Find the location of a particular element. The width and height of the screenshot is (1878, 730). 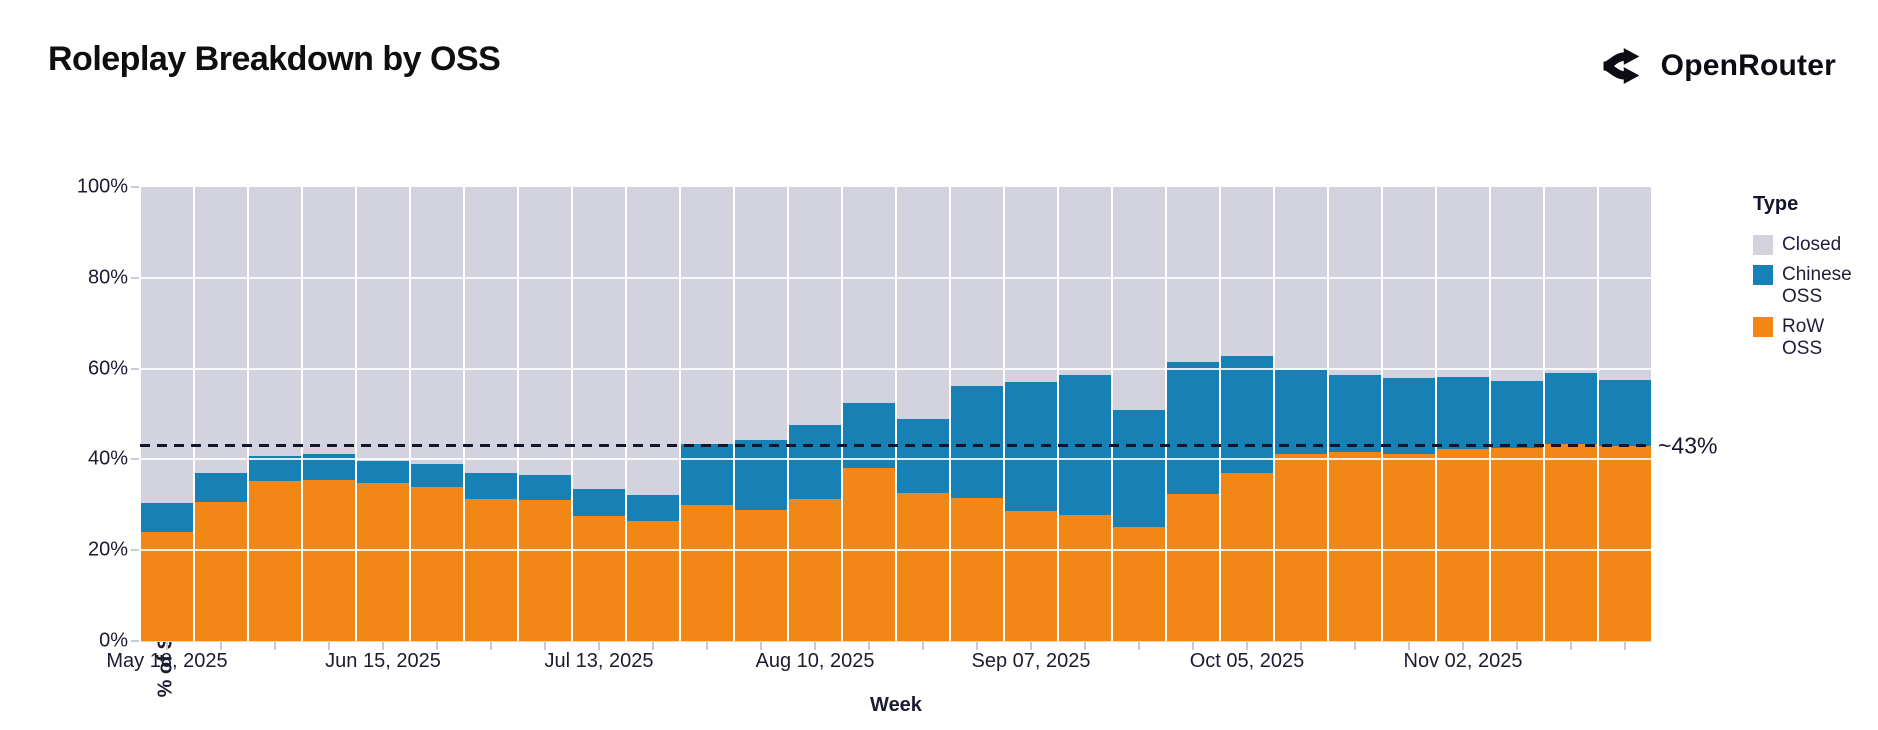

bar-Jun 08, 2025 is located at coordinates (329, 414).